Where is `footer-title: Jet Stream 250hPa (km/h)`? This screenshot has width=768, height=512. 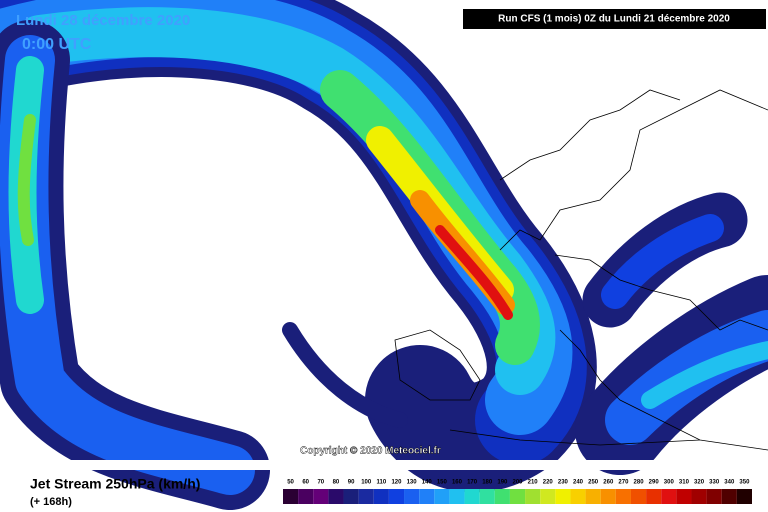
footer-title: Jet Stream 250hPa (km/h) is located at coordinates (115, 484).